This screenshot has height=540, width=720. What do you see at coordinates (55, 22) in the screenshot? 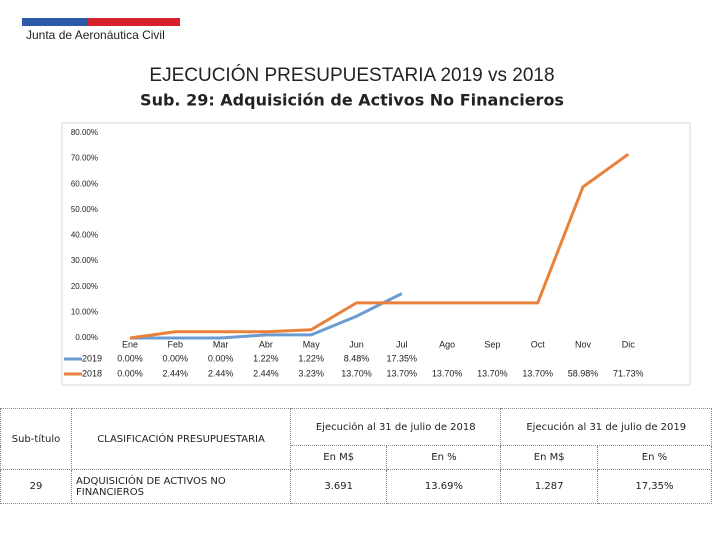
I see `logo-bar-blue` at bounding box center [55, 22].